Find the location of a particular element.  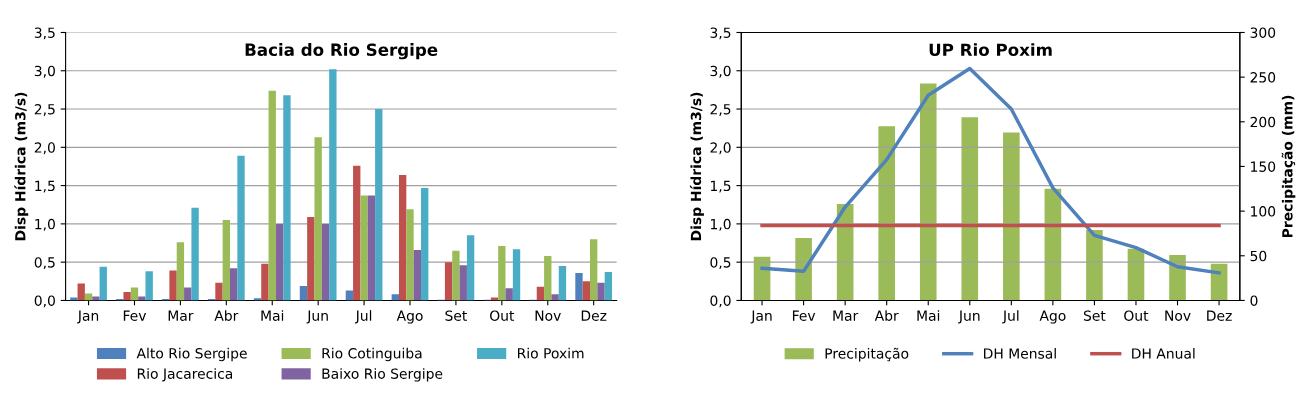

y2-tick-label: 0 is located at coordinates (1254, 300).